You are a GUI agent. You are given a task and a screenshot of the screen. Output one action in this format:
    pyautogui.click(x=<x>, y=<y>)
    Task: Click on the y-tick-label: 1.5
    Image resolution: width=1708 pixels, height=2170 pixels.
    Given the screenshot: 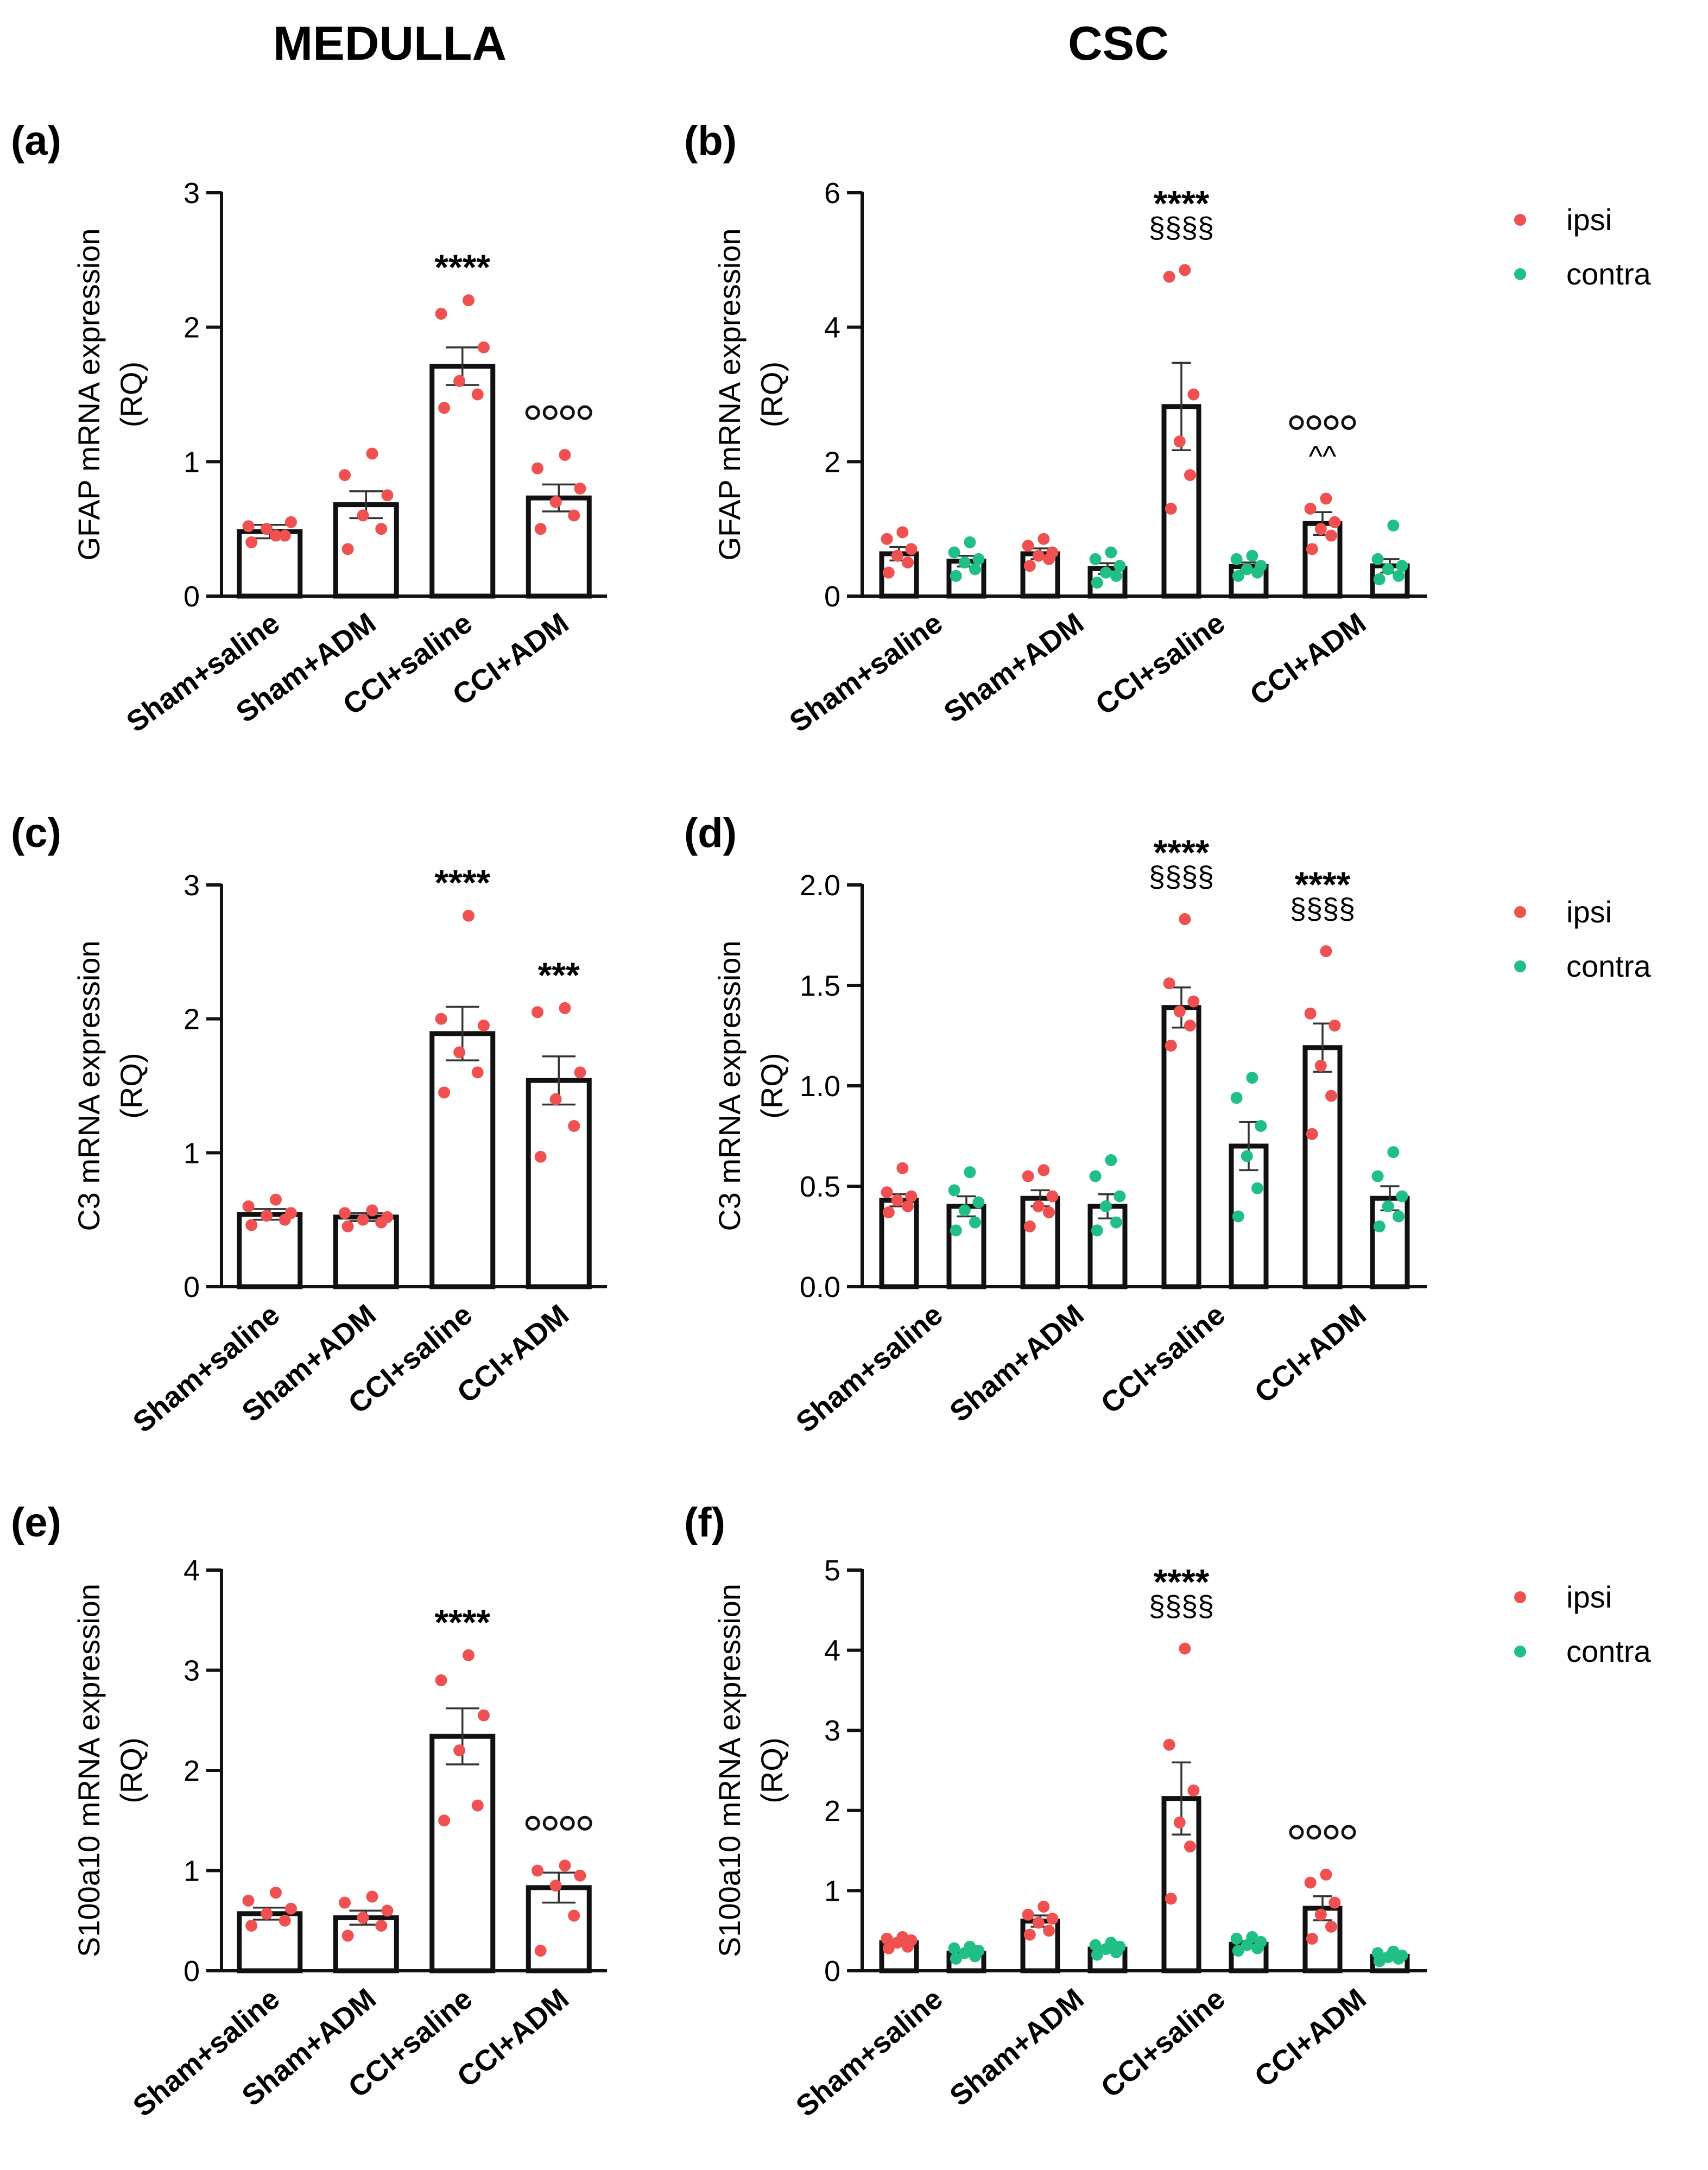 What is the action you would take?
    pyautogui.click(x=820, y=986)
    